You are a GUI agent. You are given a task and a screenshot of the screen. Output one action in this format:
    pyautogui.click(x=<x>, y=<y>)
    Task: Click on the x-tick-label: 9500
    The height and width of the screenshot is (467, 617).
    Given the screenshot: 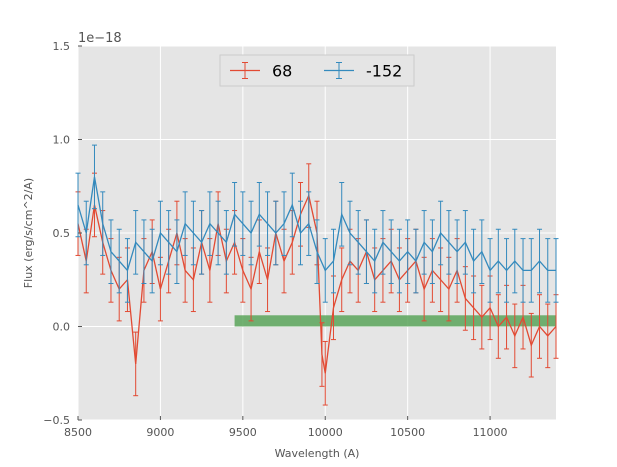 What is the action you would take?
    pyautogui.click(x=243, y=432)
    